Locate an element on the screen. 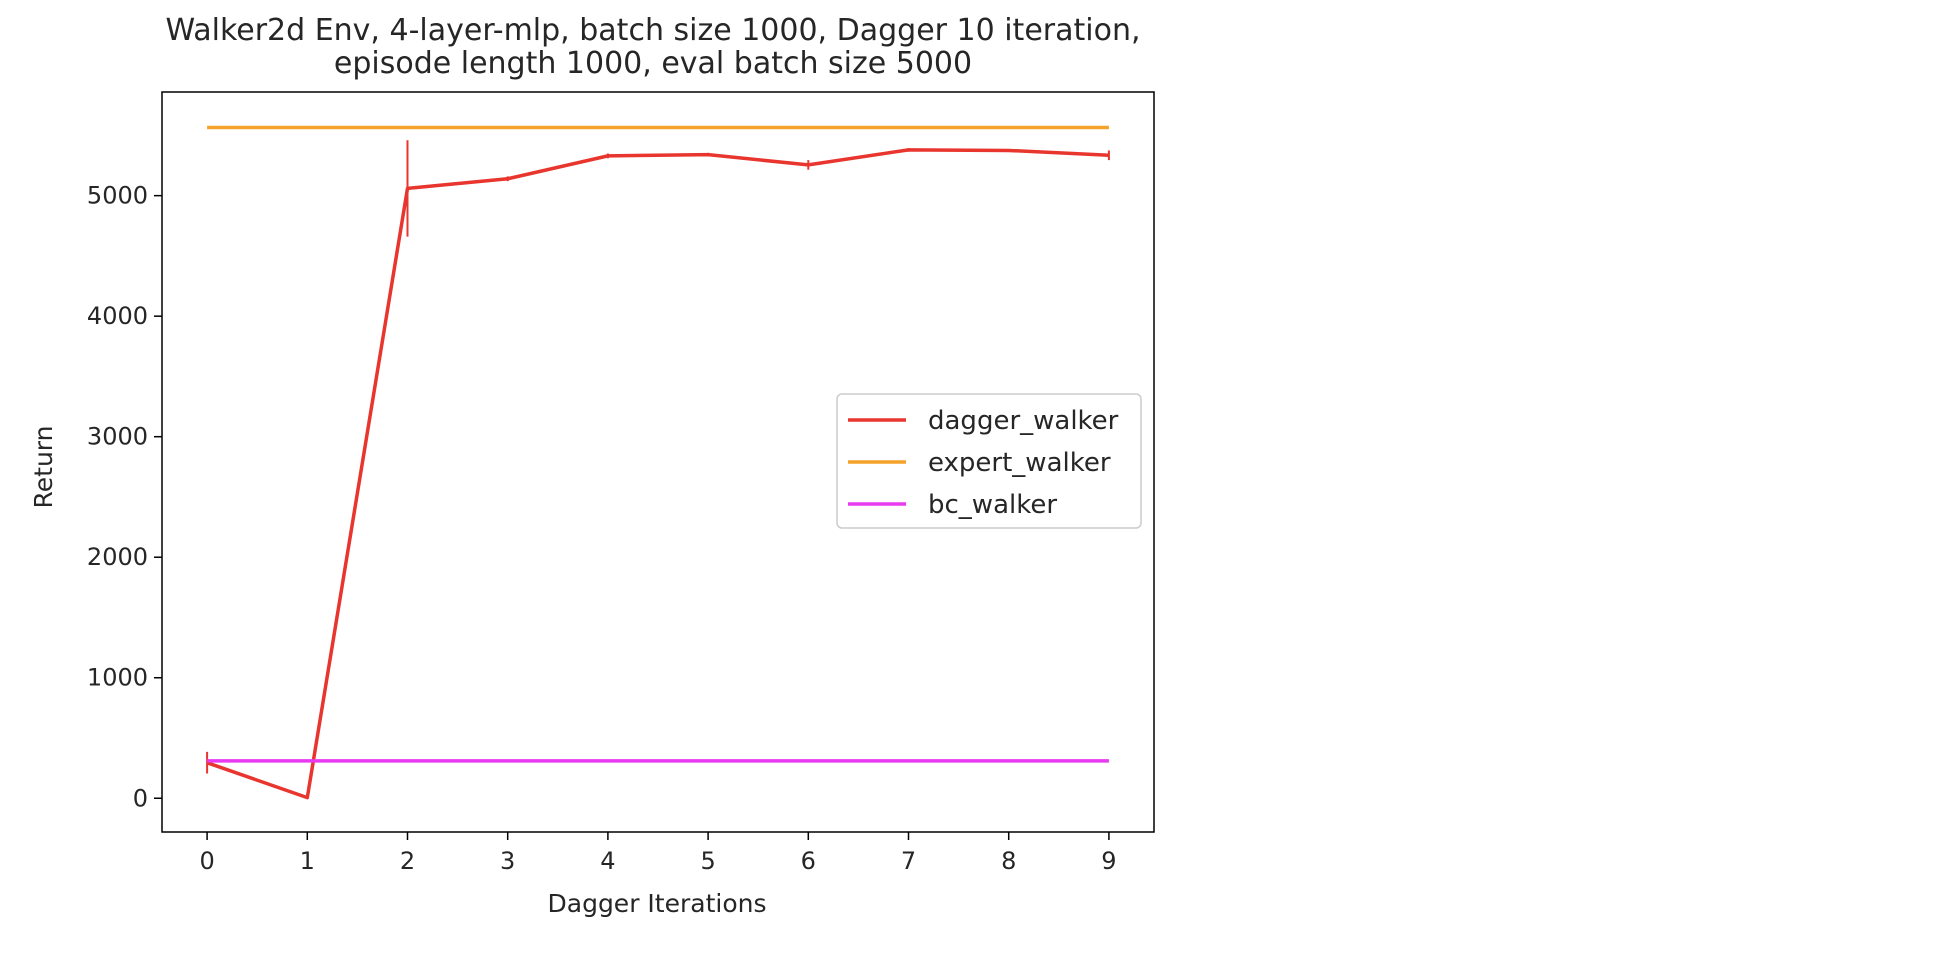  x-tick-label: 0 is located at coordinates (206, 861).